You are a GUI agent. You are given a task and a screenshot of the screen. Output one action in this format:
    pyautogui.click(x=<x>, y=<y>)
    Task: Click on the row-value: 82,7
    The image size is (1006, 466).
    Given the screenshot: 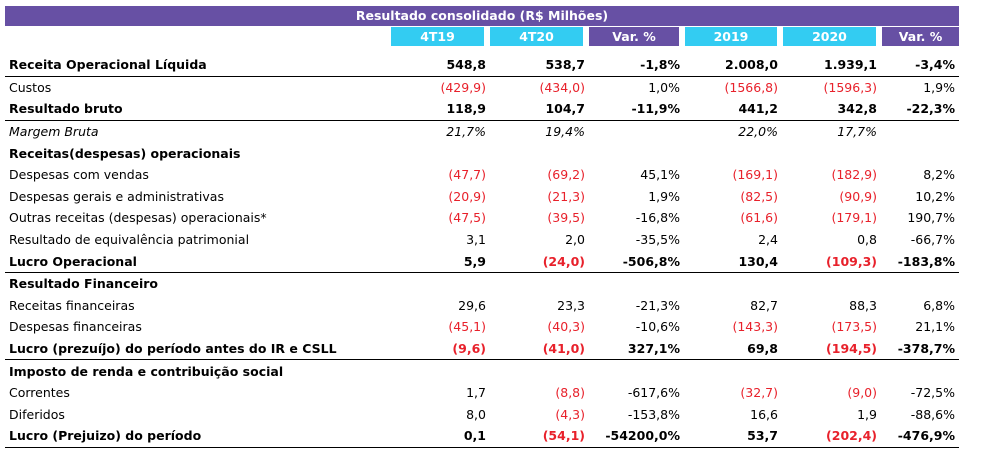 What is the action you would take?
    pyautogui.click(x=764, y=305)
    